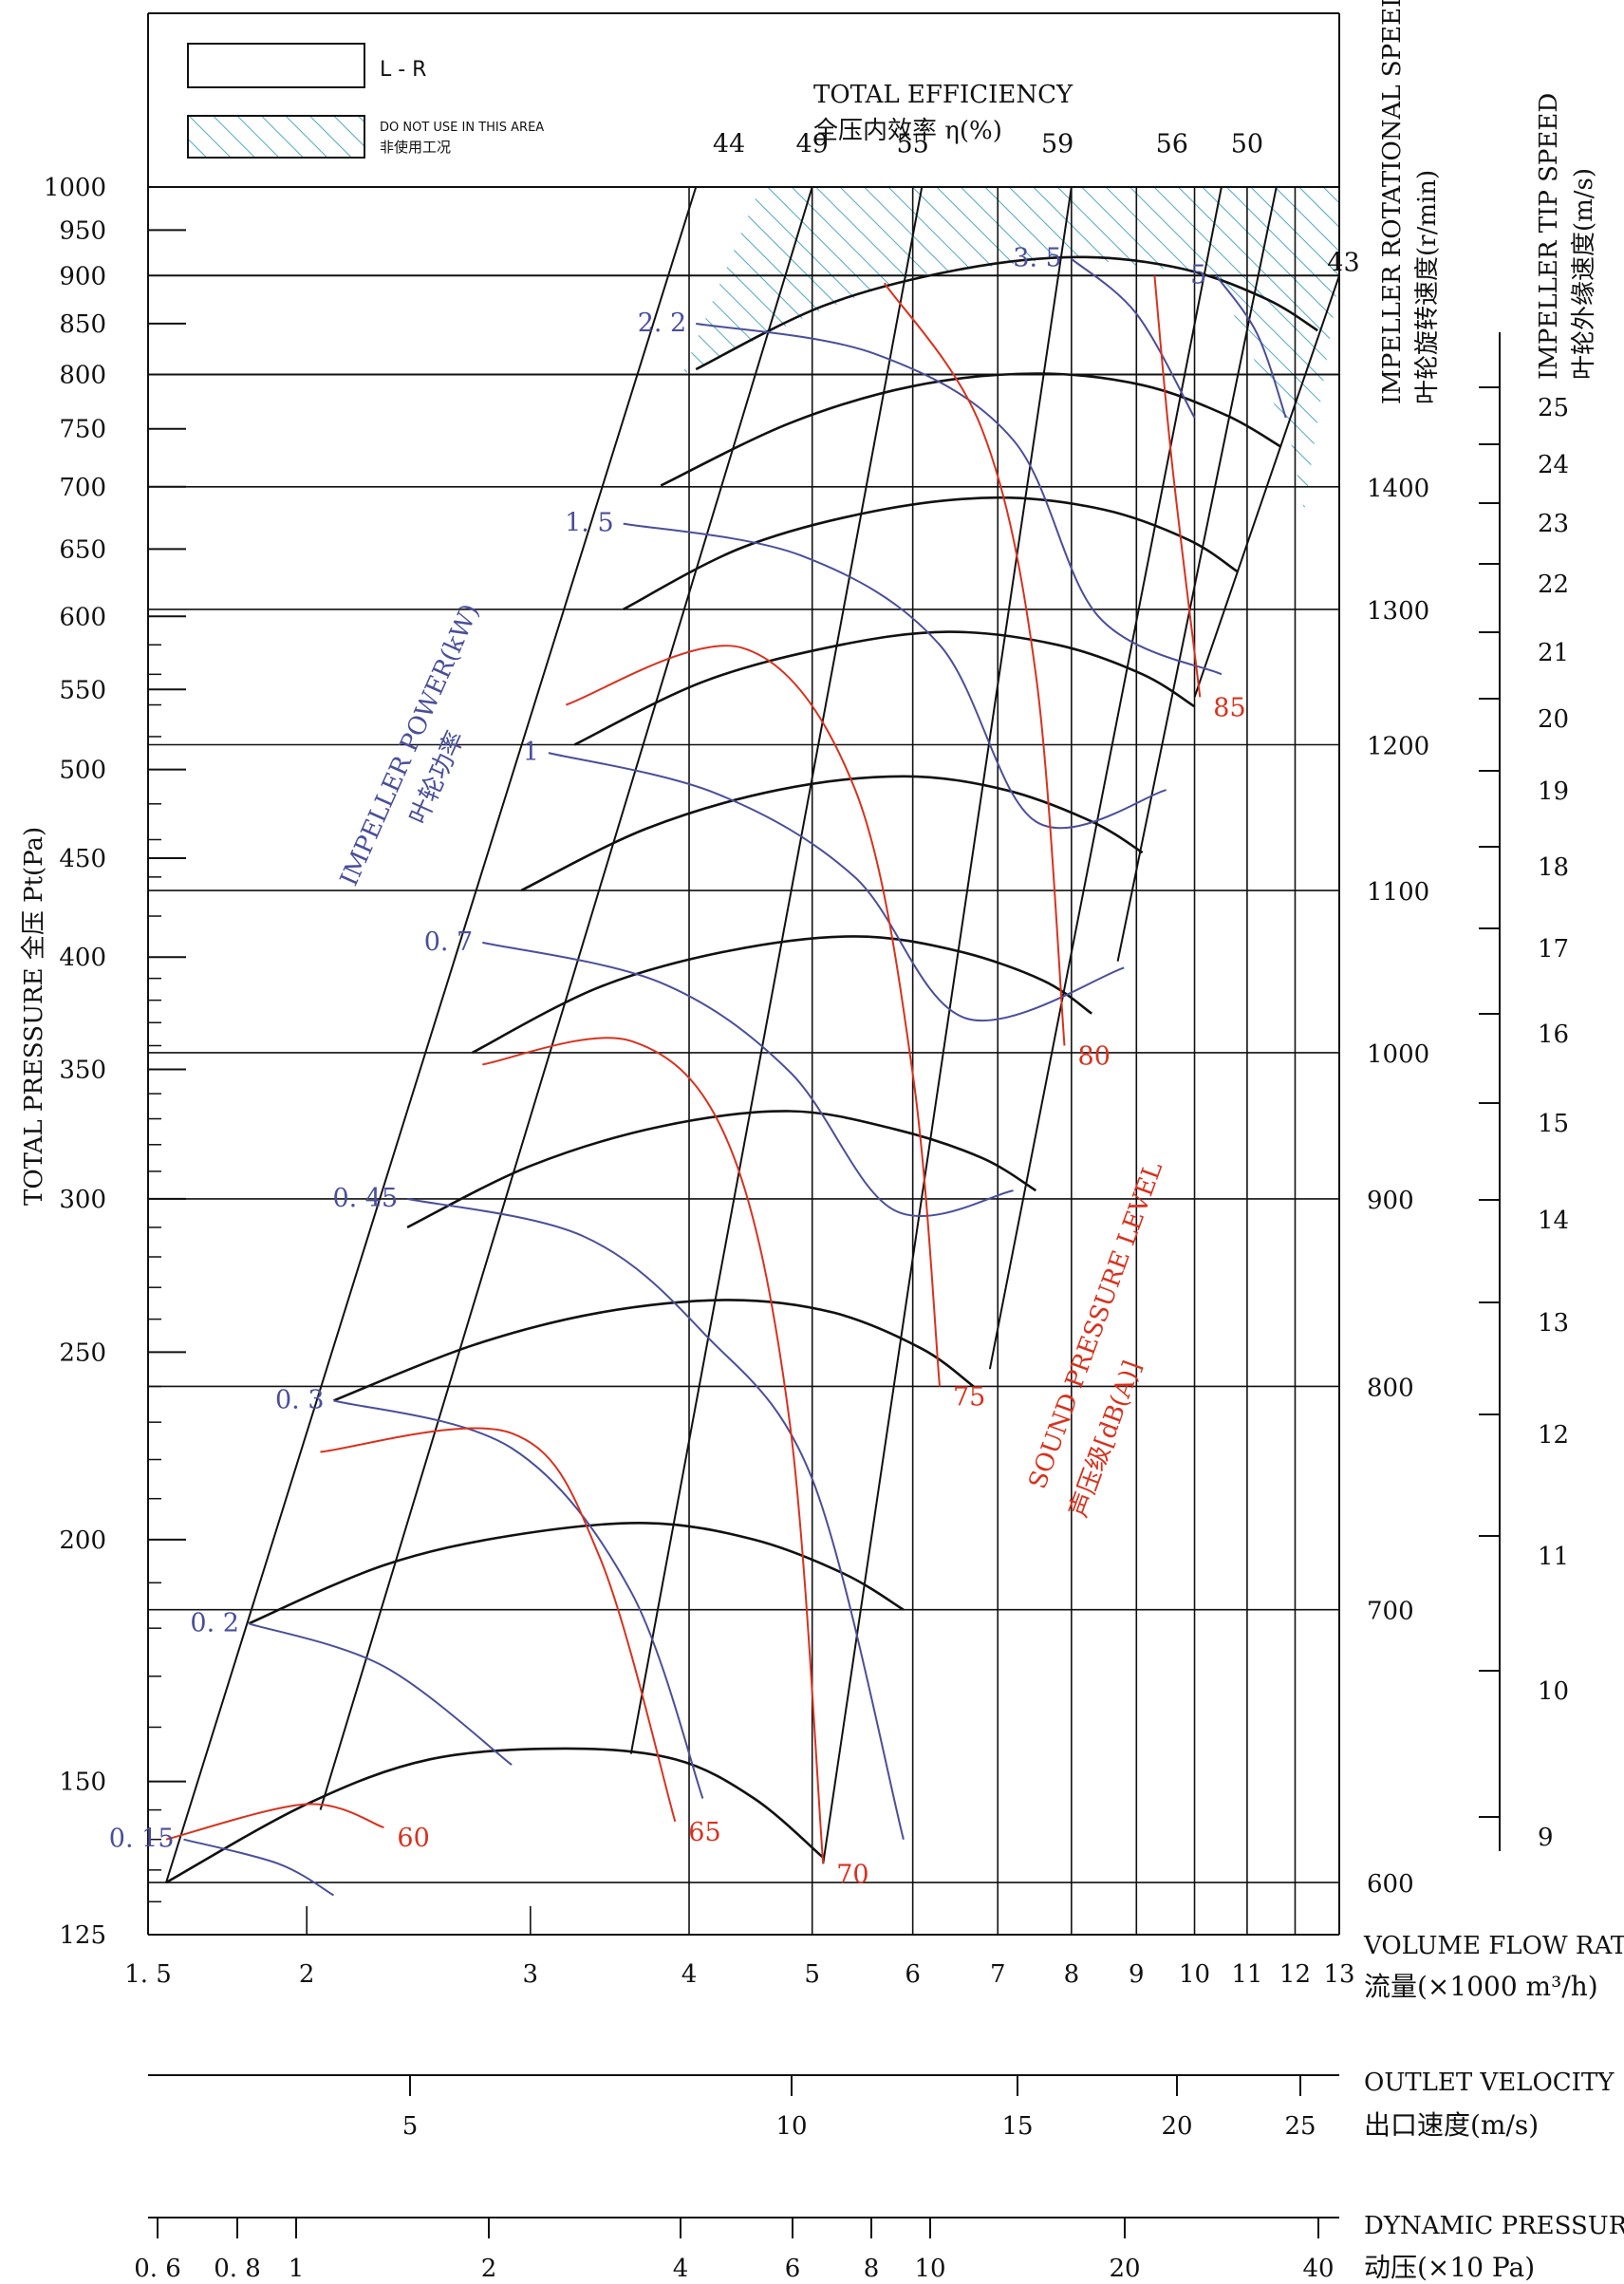  I want to click on y-tick-label: 700, so click(82, 488).